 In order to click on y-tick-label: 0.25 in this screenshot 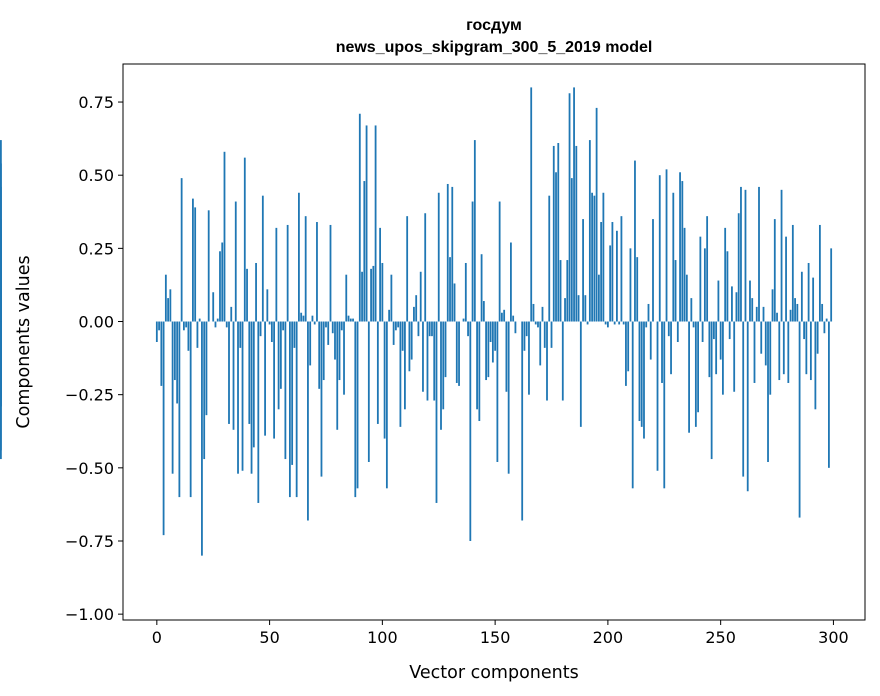, I will do `click(96, 248)`.